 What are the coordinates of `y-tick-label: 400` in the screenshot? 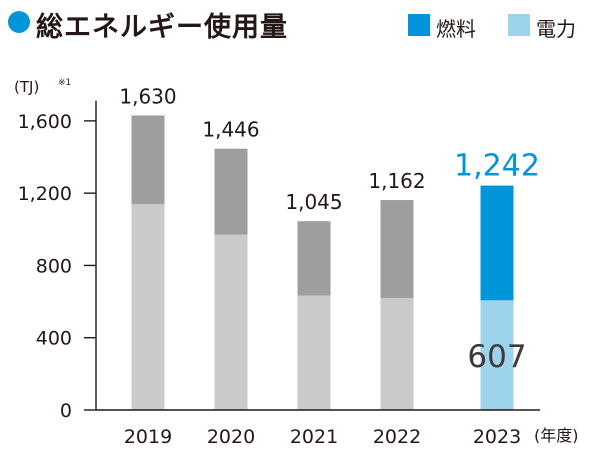 It's located at (54, 339).